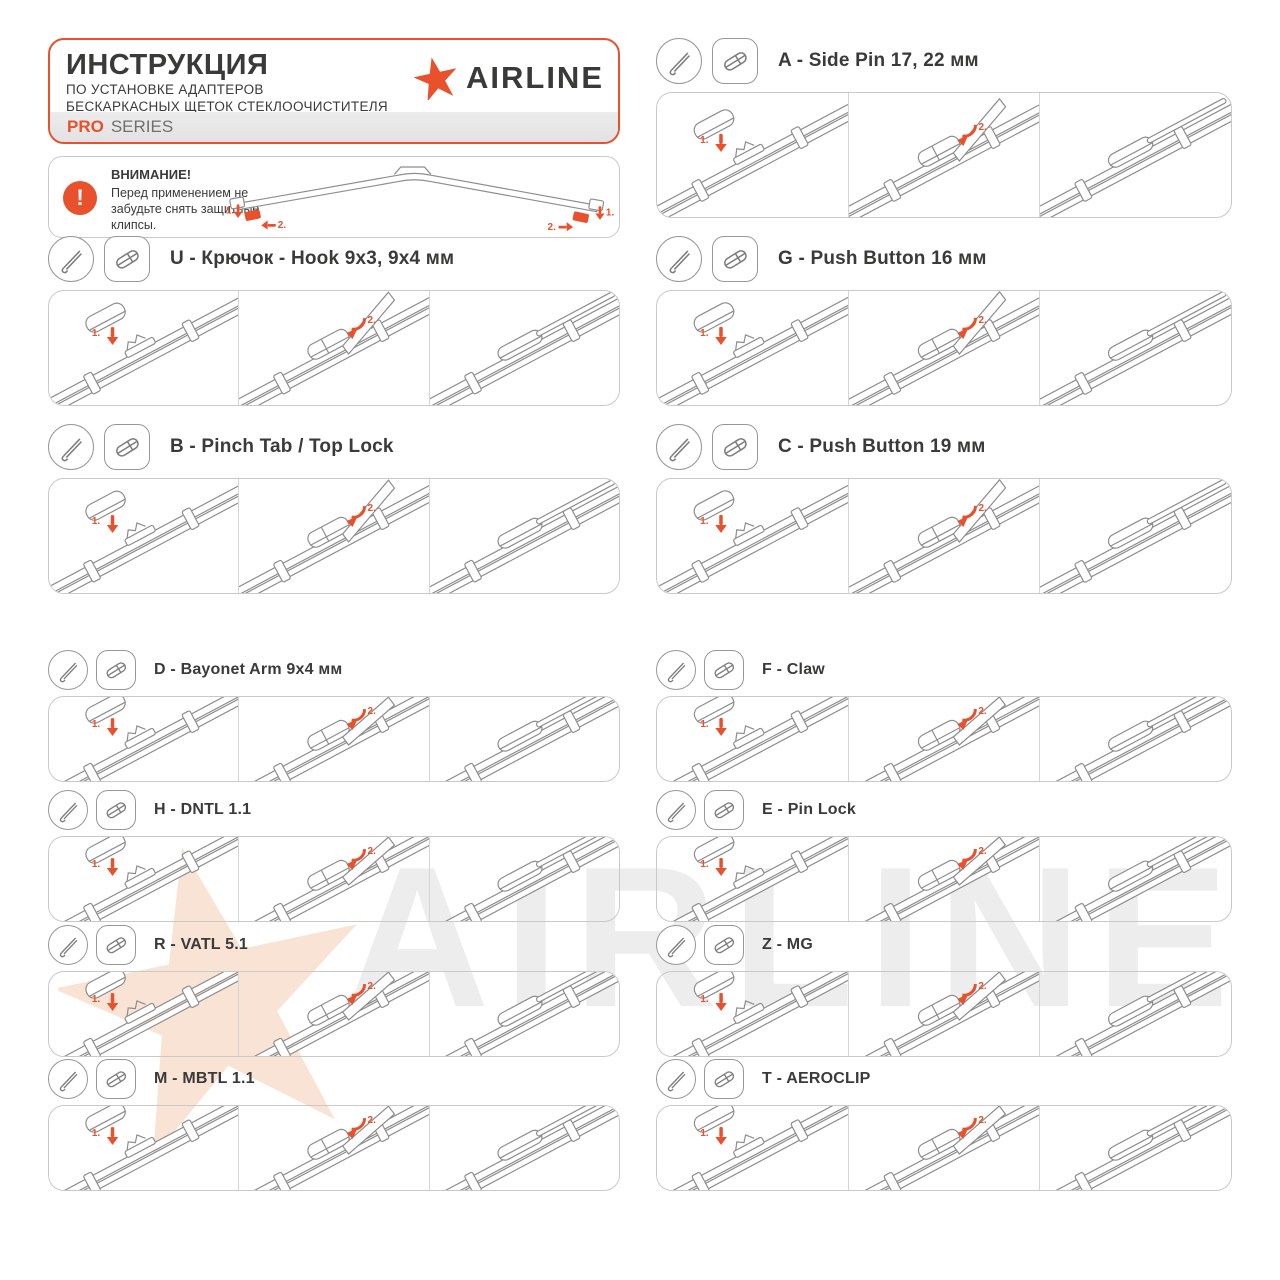  Describe the element at coordinates (676, 810) in the screenshot. I see `wiper-arm-type-icon-E` at that location.